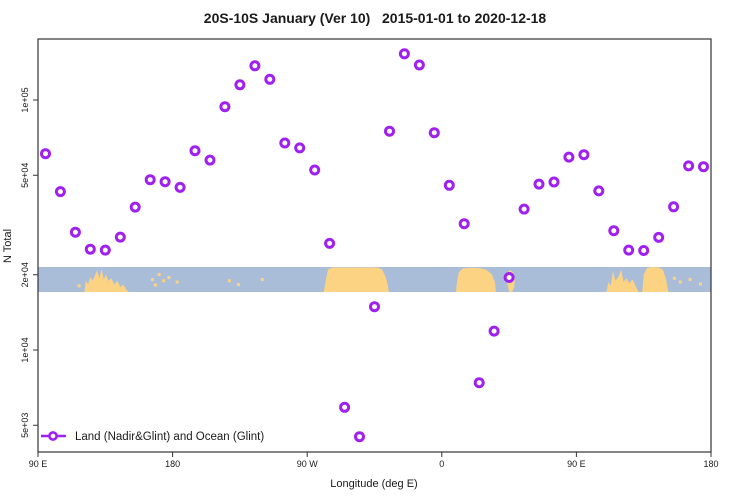 The height and width of the screenshot is (500, 750). What do you see at coordinates (25, 425) in the screenshot?
I see `y-tick-label: 5e+03` at bounding box center [25, 425].